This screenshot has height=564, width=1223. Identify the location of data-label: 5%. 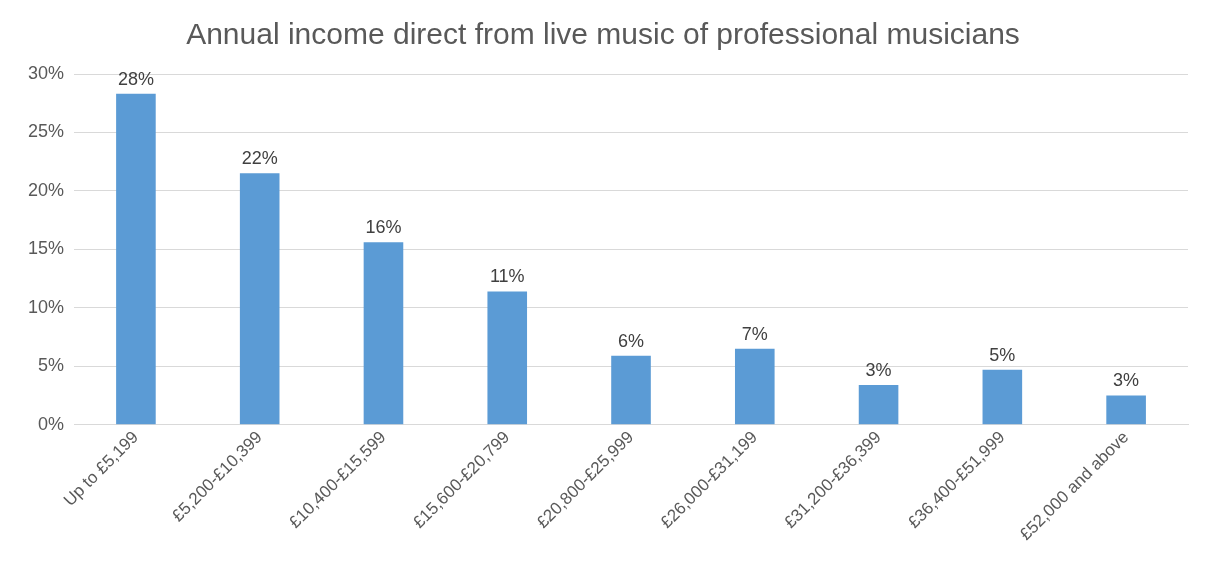
(1002, 354).